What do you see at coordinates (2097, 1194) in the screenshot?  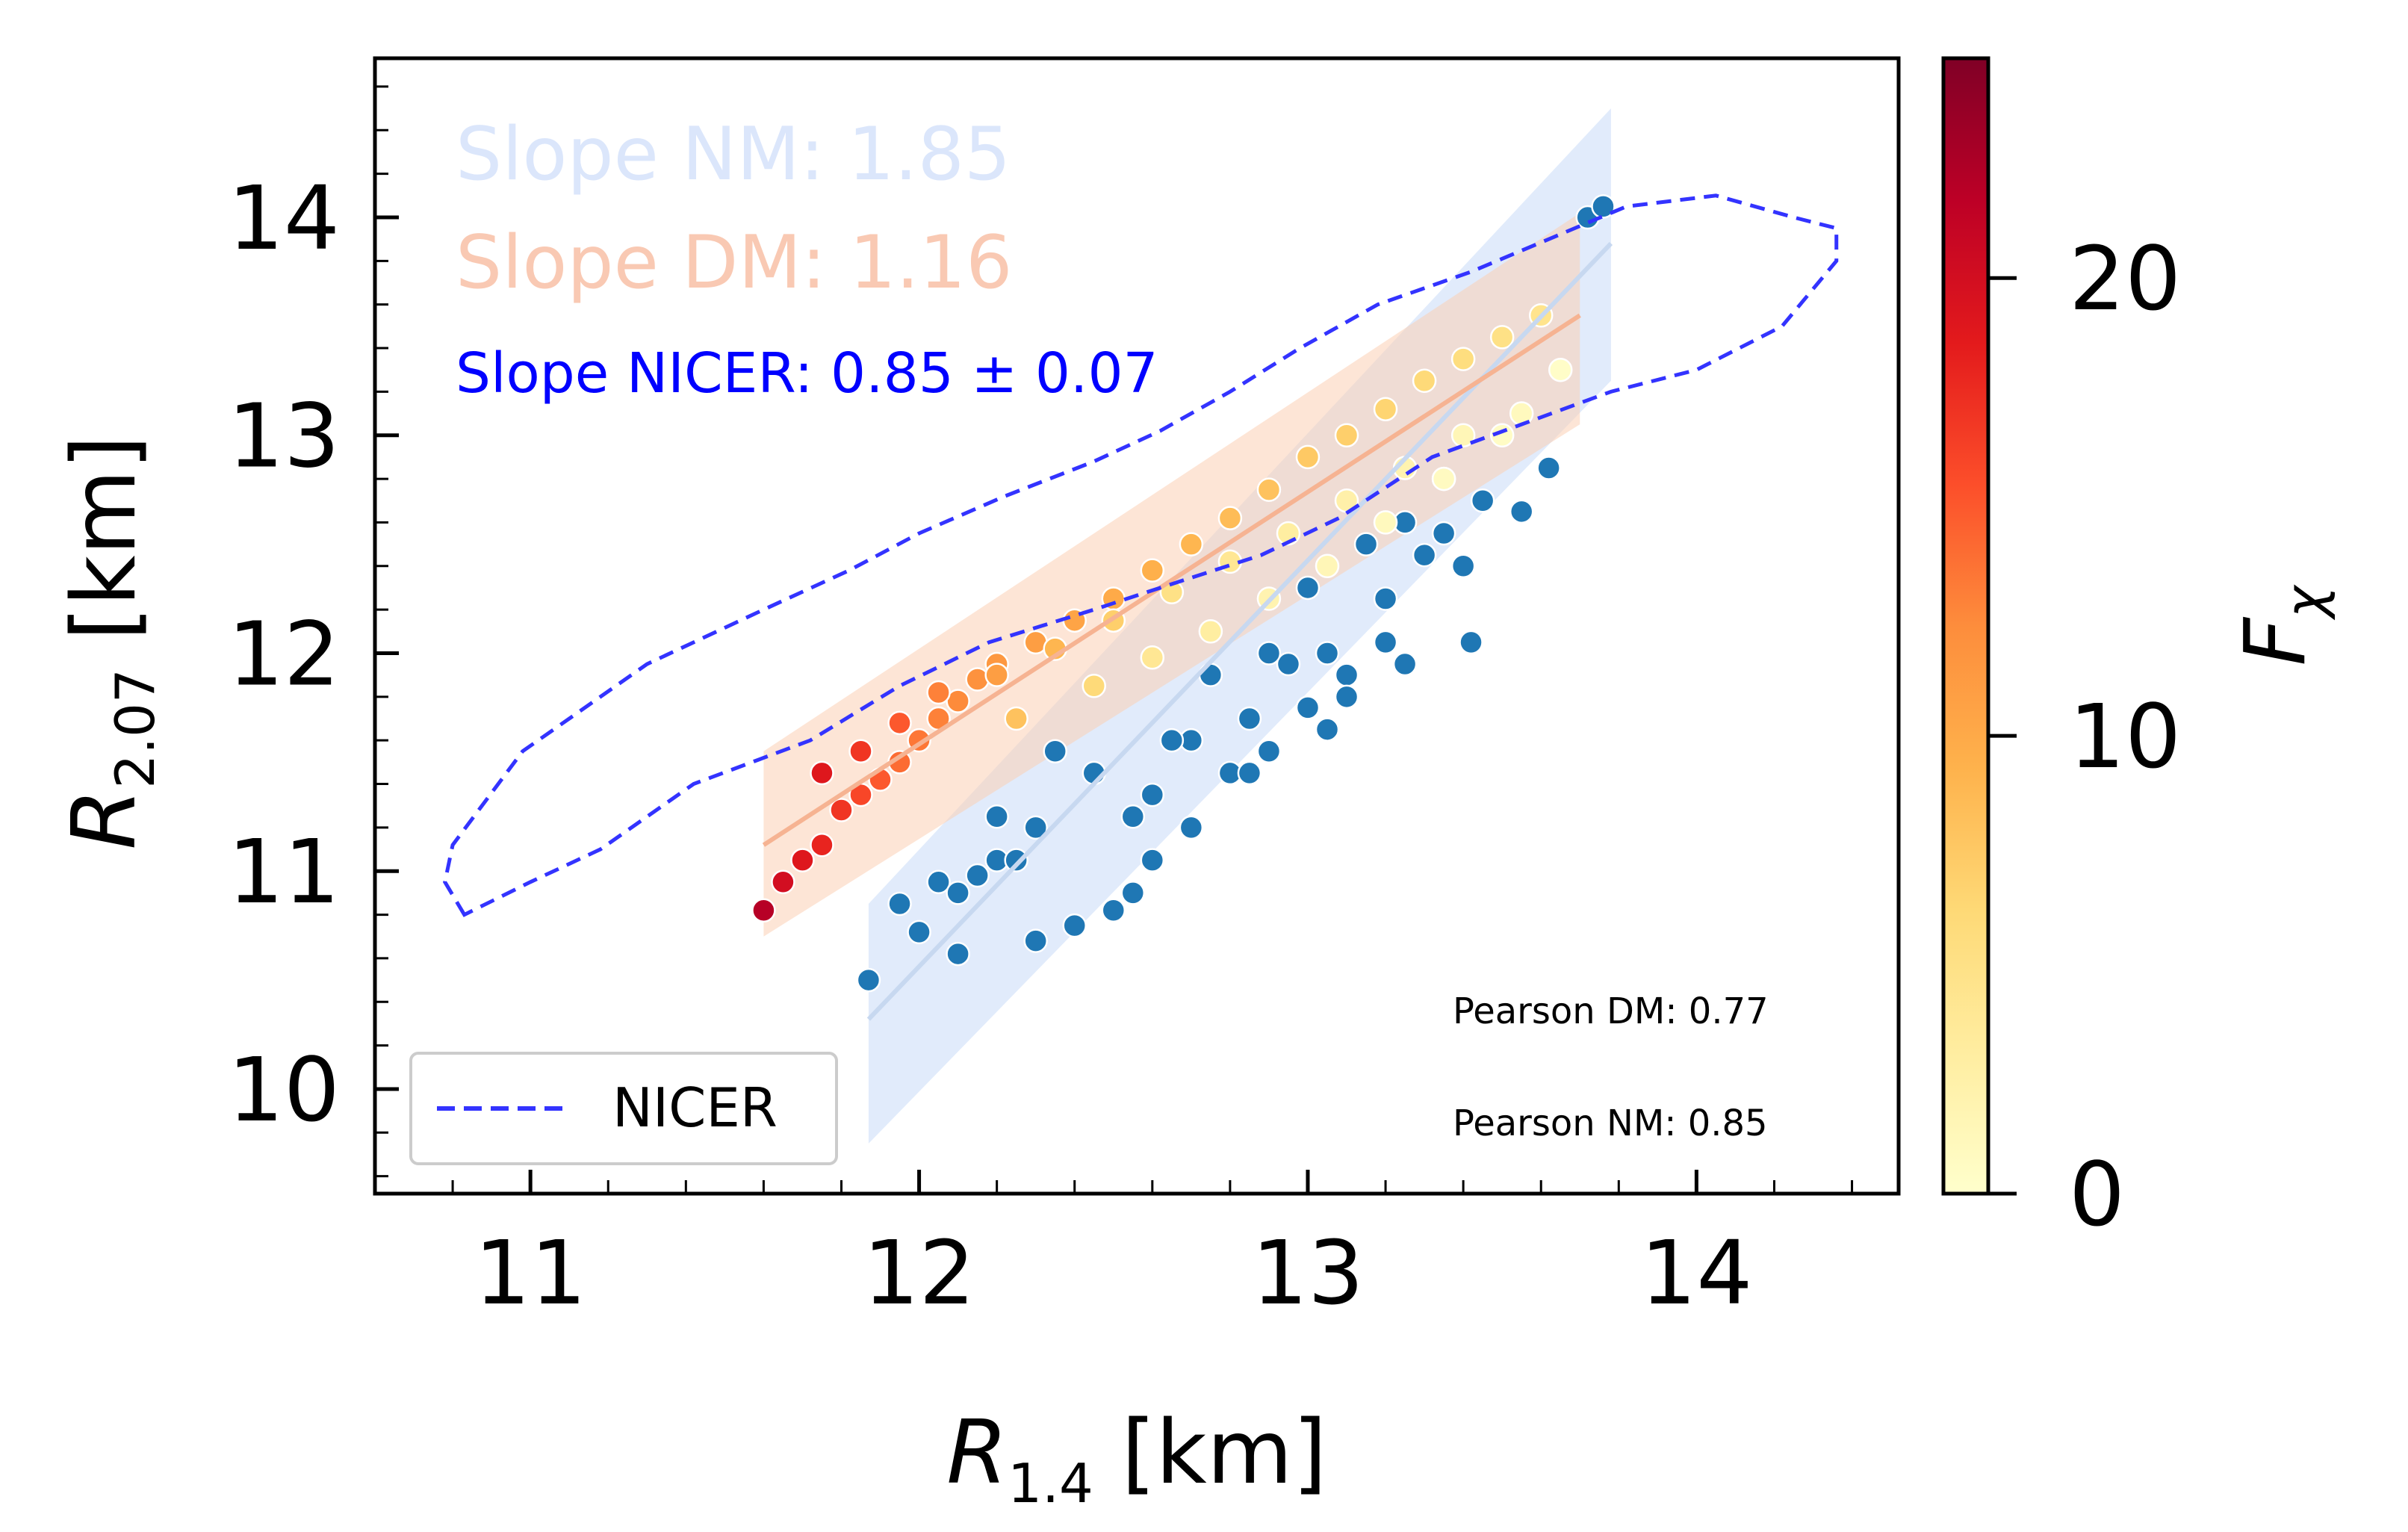 I see `colorbar-tick-label: 0` at bounding box center [2097, 1194].